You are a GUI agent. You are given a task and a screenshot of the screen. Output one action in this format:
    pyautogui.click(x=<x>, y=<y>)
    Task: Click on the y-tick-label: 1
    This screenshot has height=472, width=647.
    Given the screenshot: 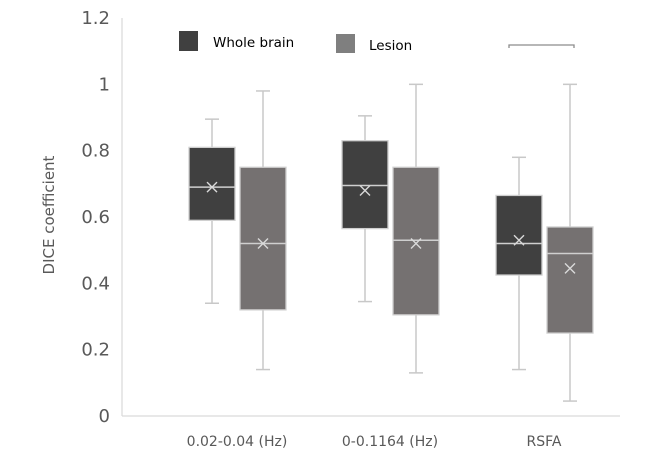 What is the action you would take?
    pyautogui.click(x=104, y=84)
    